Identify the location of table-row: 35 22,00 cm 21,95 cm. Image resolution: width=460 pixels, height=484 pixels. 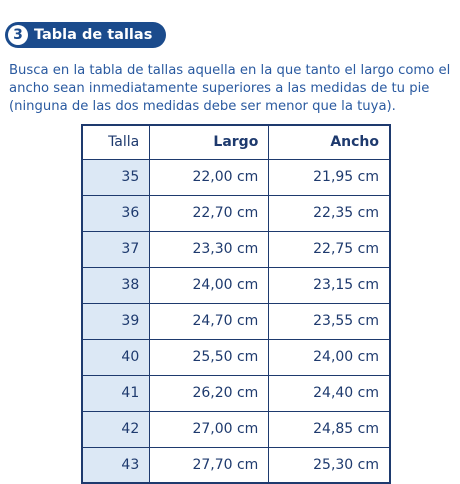
(236, 177).